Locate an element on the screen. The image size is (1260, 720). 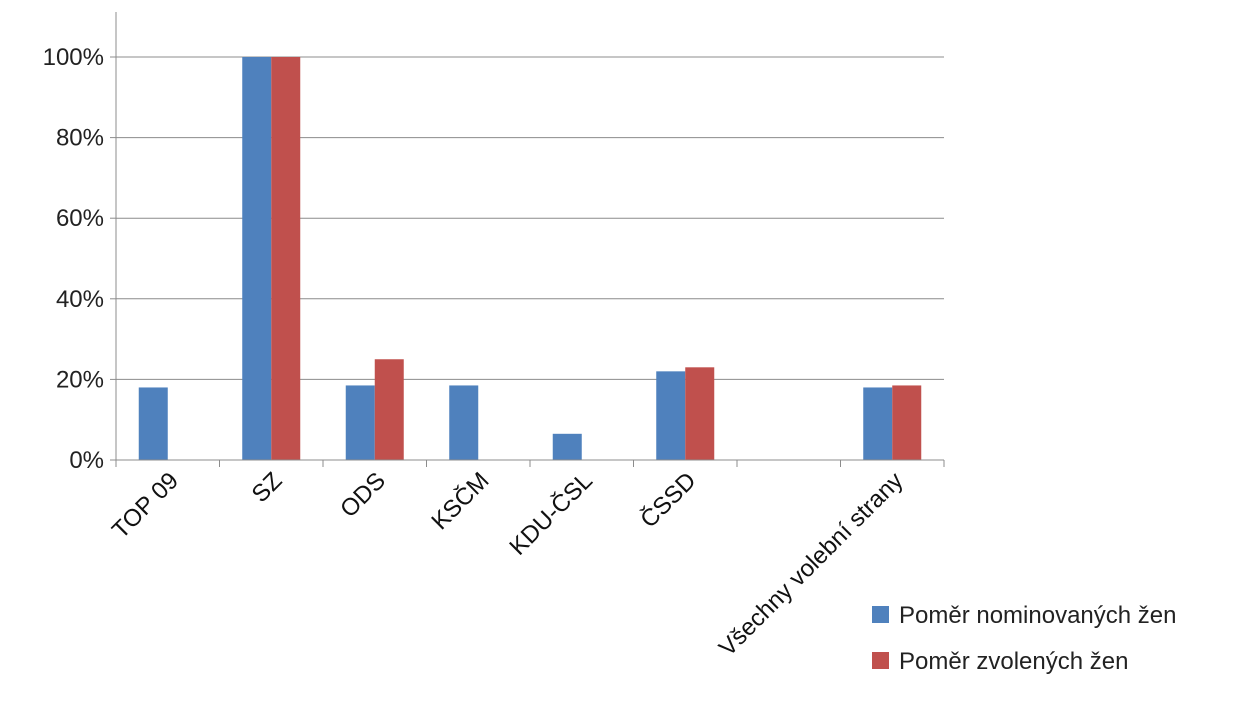
x-category-label: KSČM is located at coordinates (460, 500).